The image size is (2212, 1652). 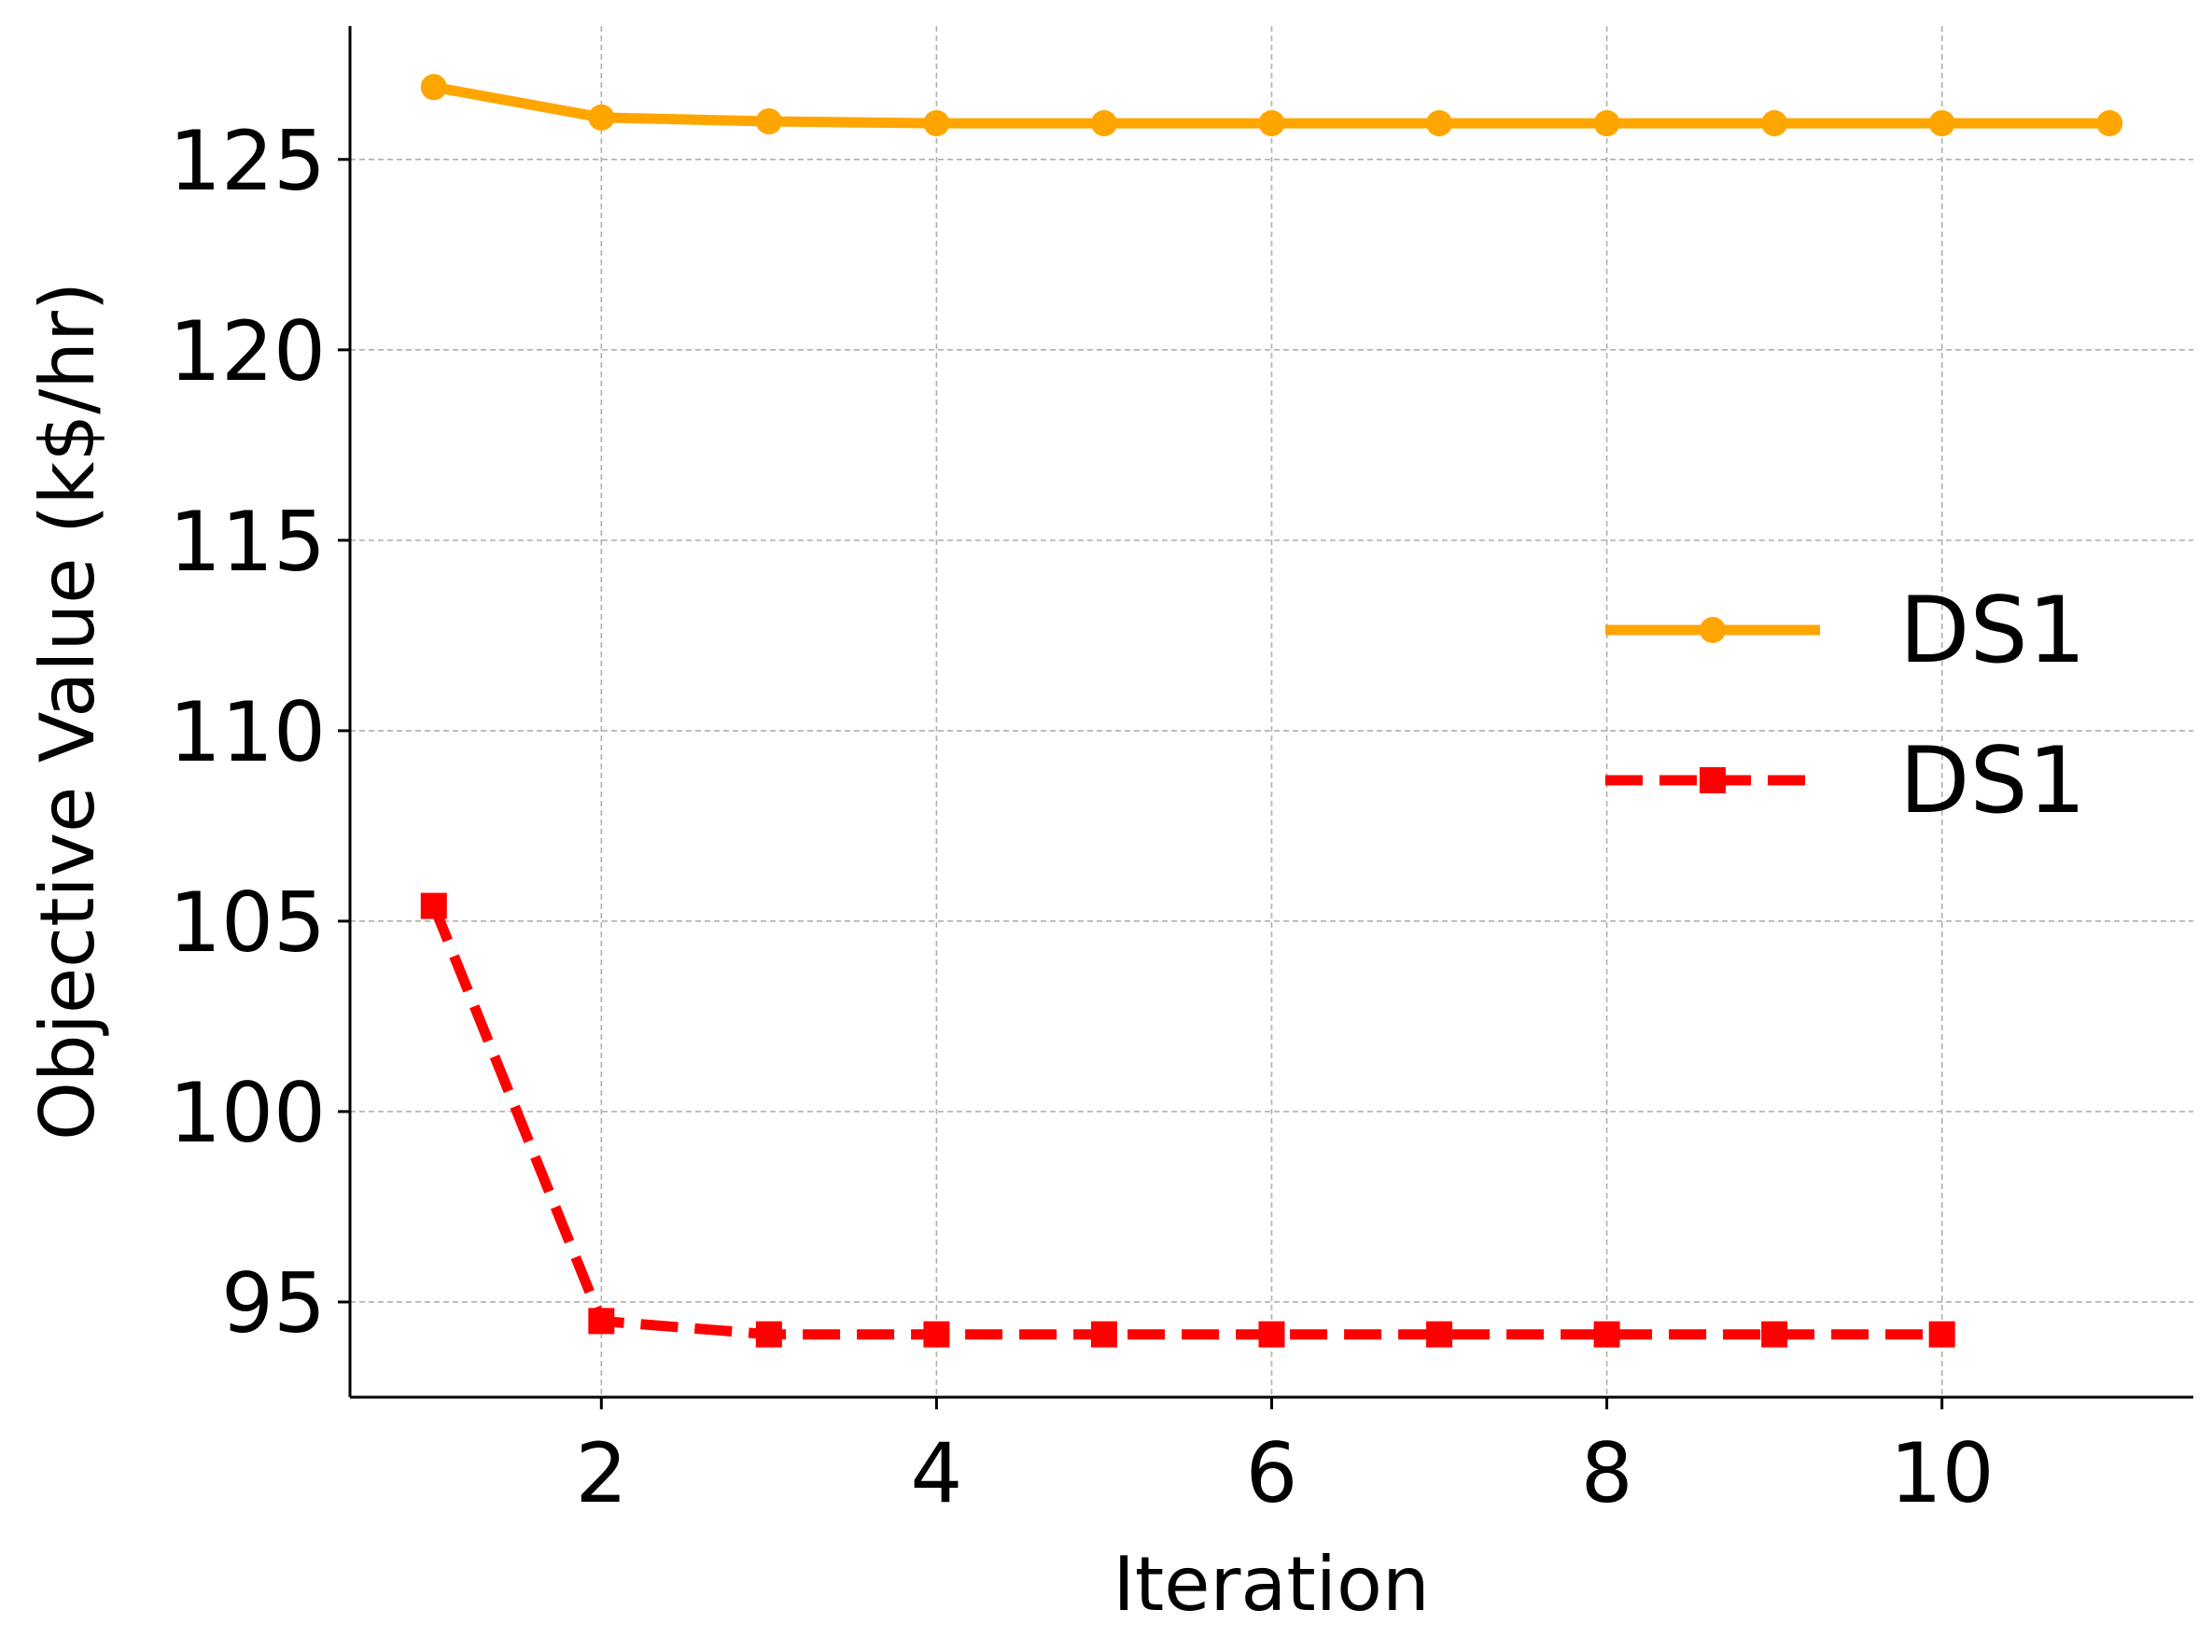 I want to click on data-point-series-1-x2, so click(x=601, y=117).